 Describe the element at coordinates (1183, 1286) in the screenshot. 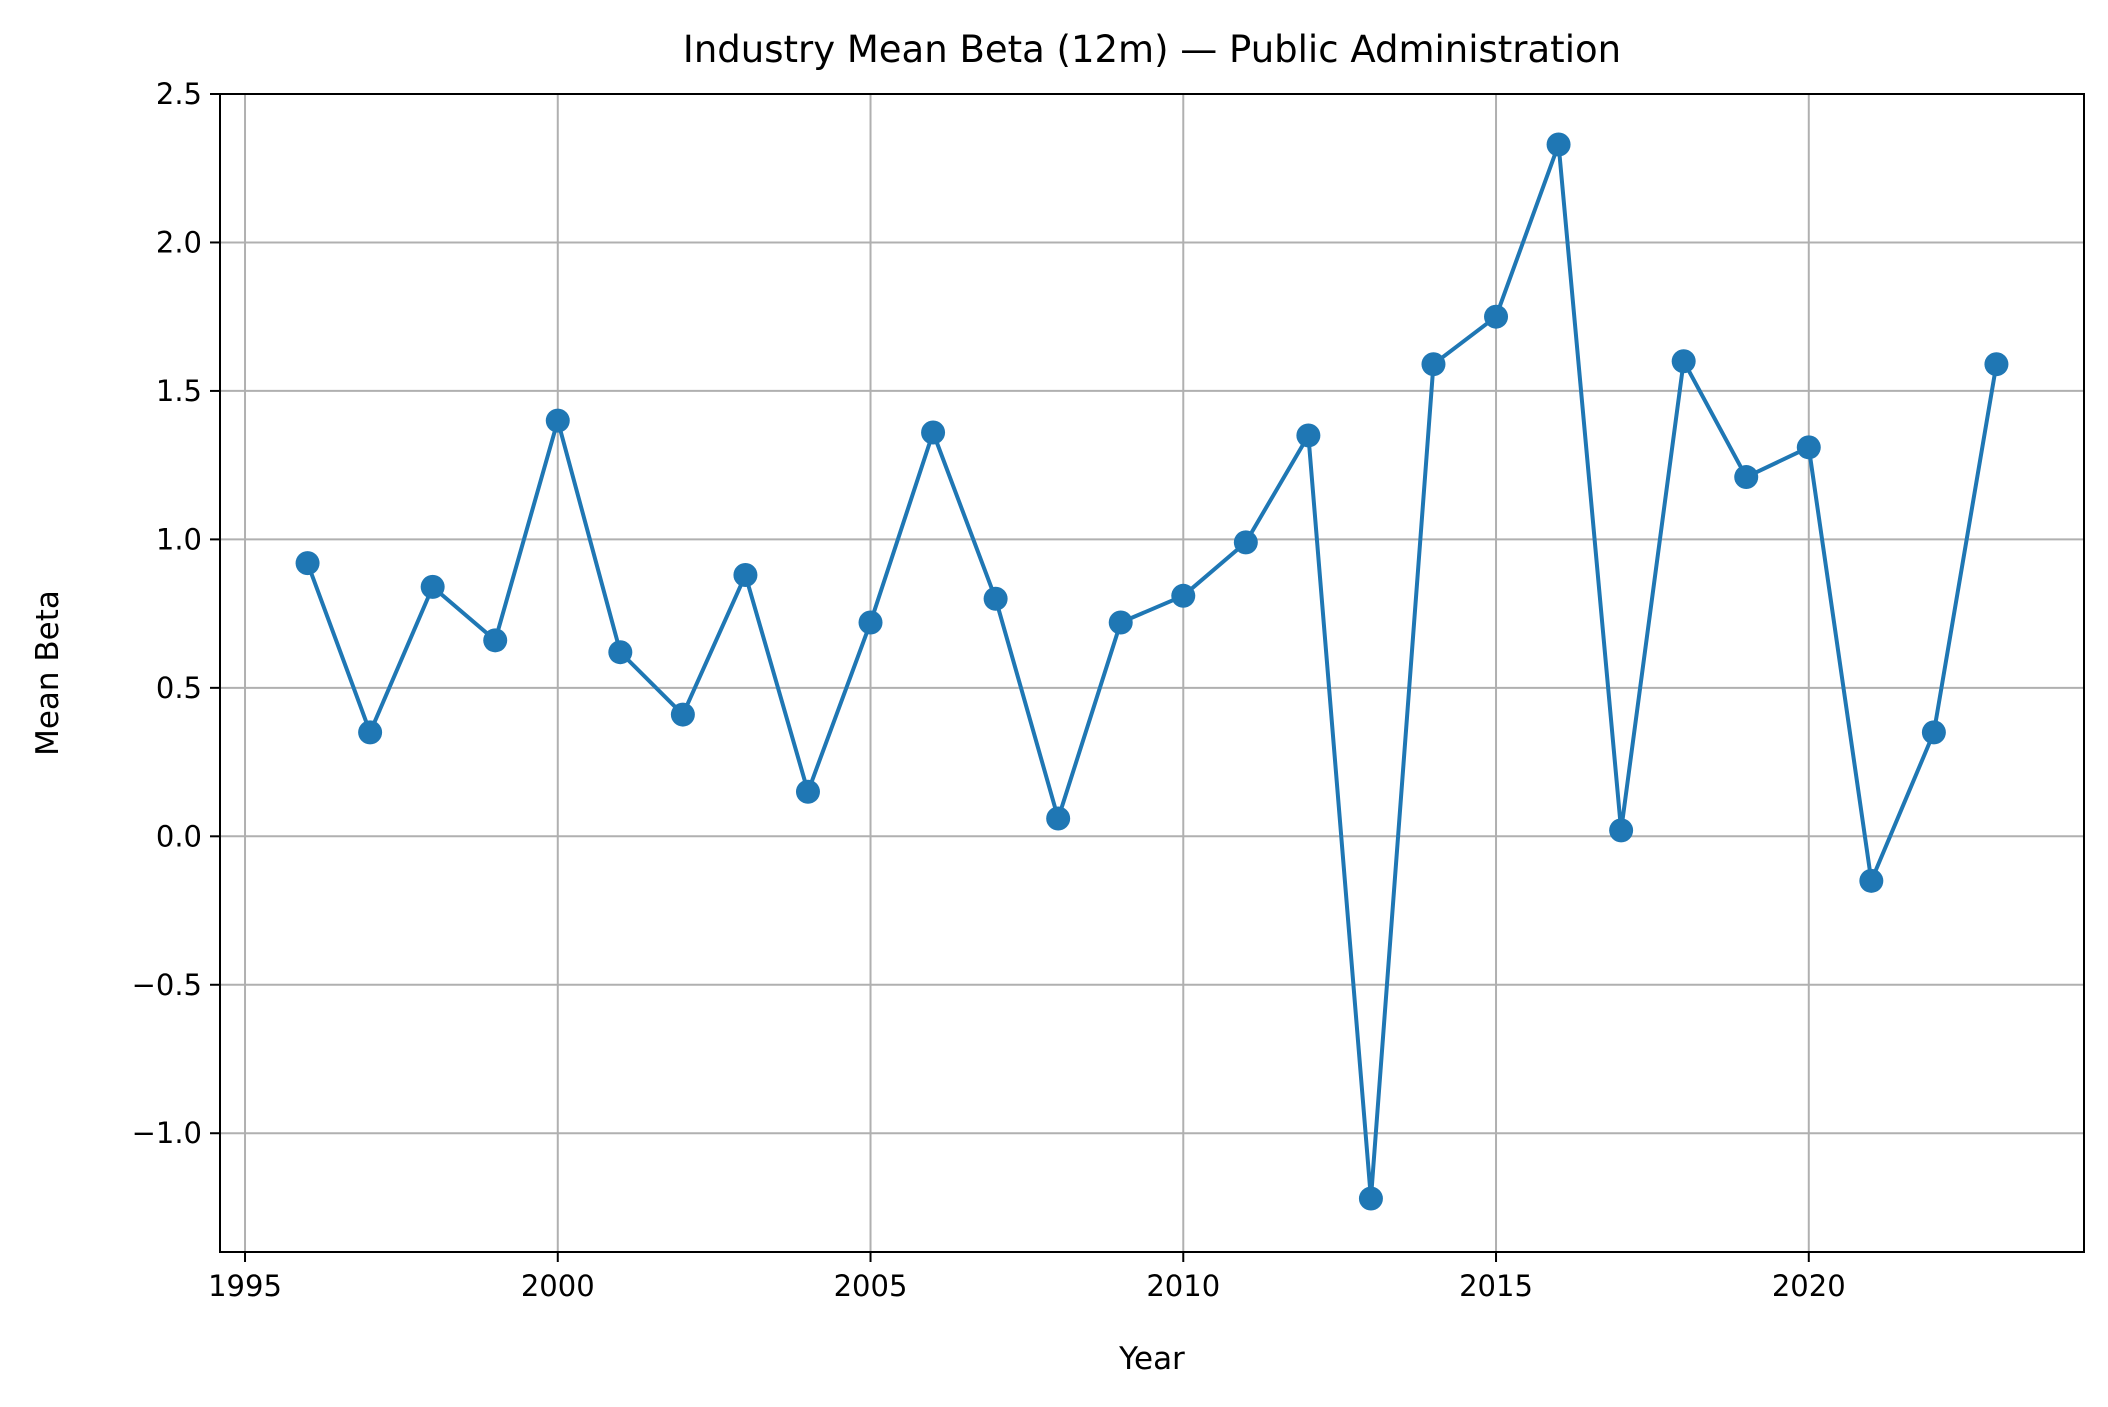

I see `x-tick-label: 2010` at that location.